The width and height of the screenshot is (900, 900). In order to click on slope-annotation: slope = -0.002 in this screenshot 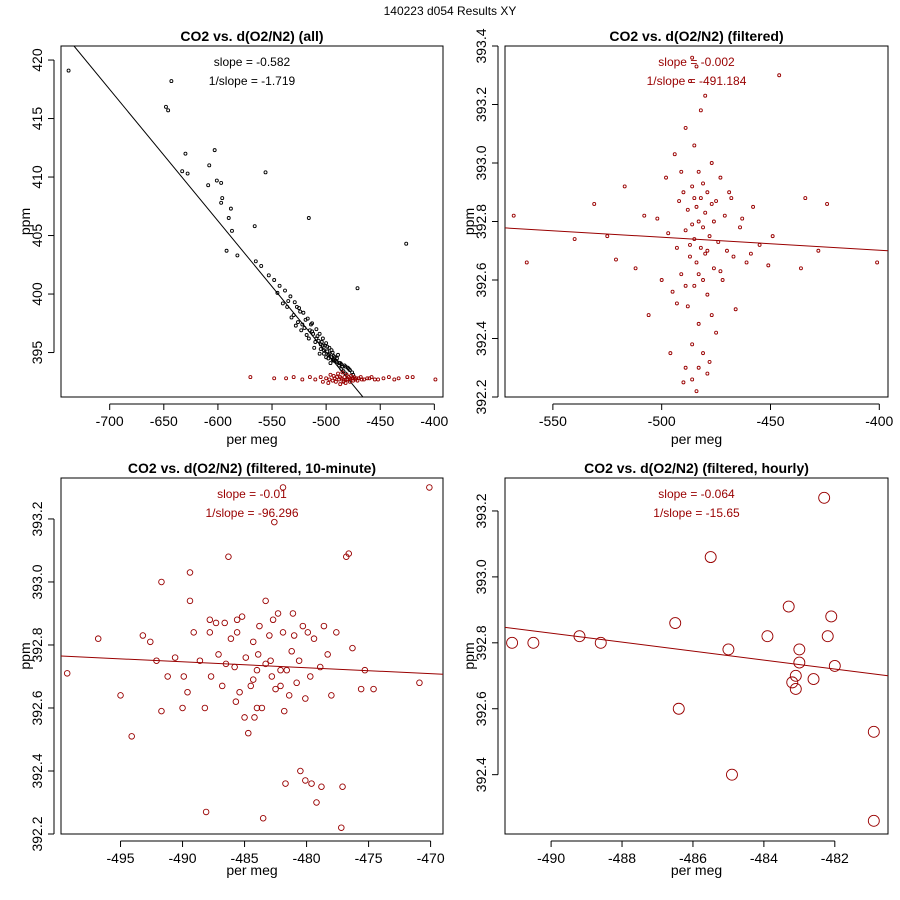, I will do `click(696, 62)`.